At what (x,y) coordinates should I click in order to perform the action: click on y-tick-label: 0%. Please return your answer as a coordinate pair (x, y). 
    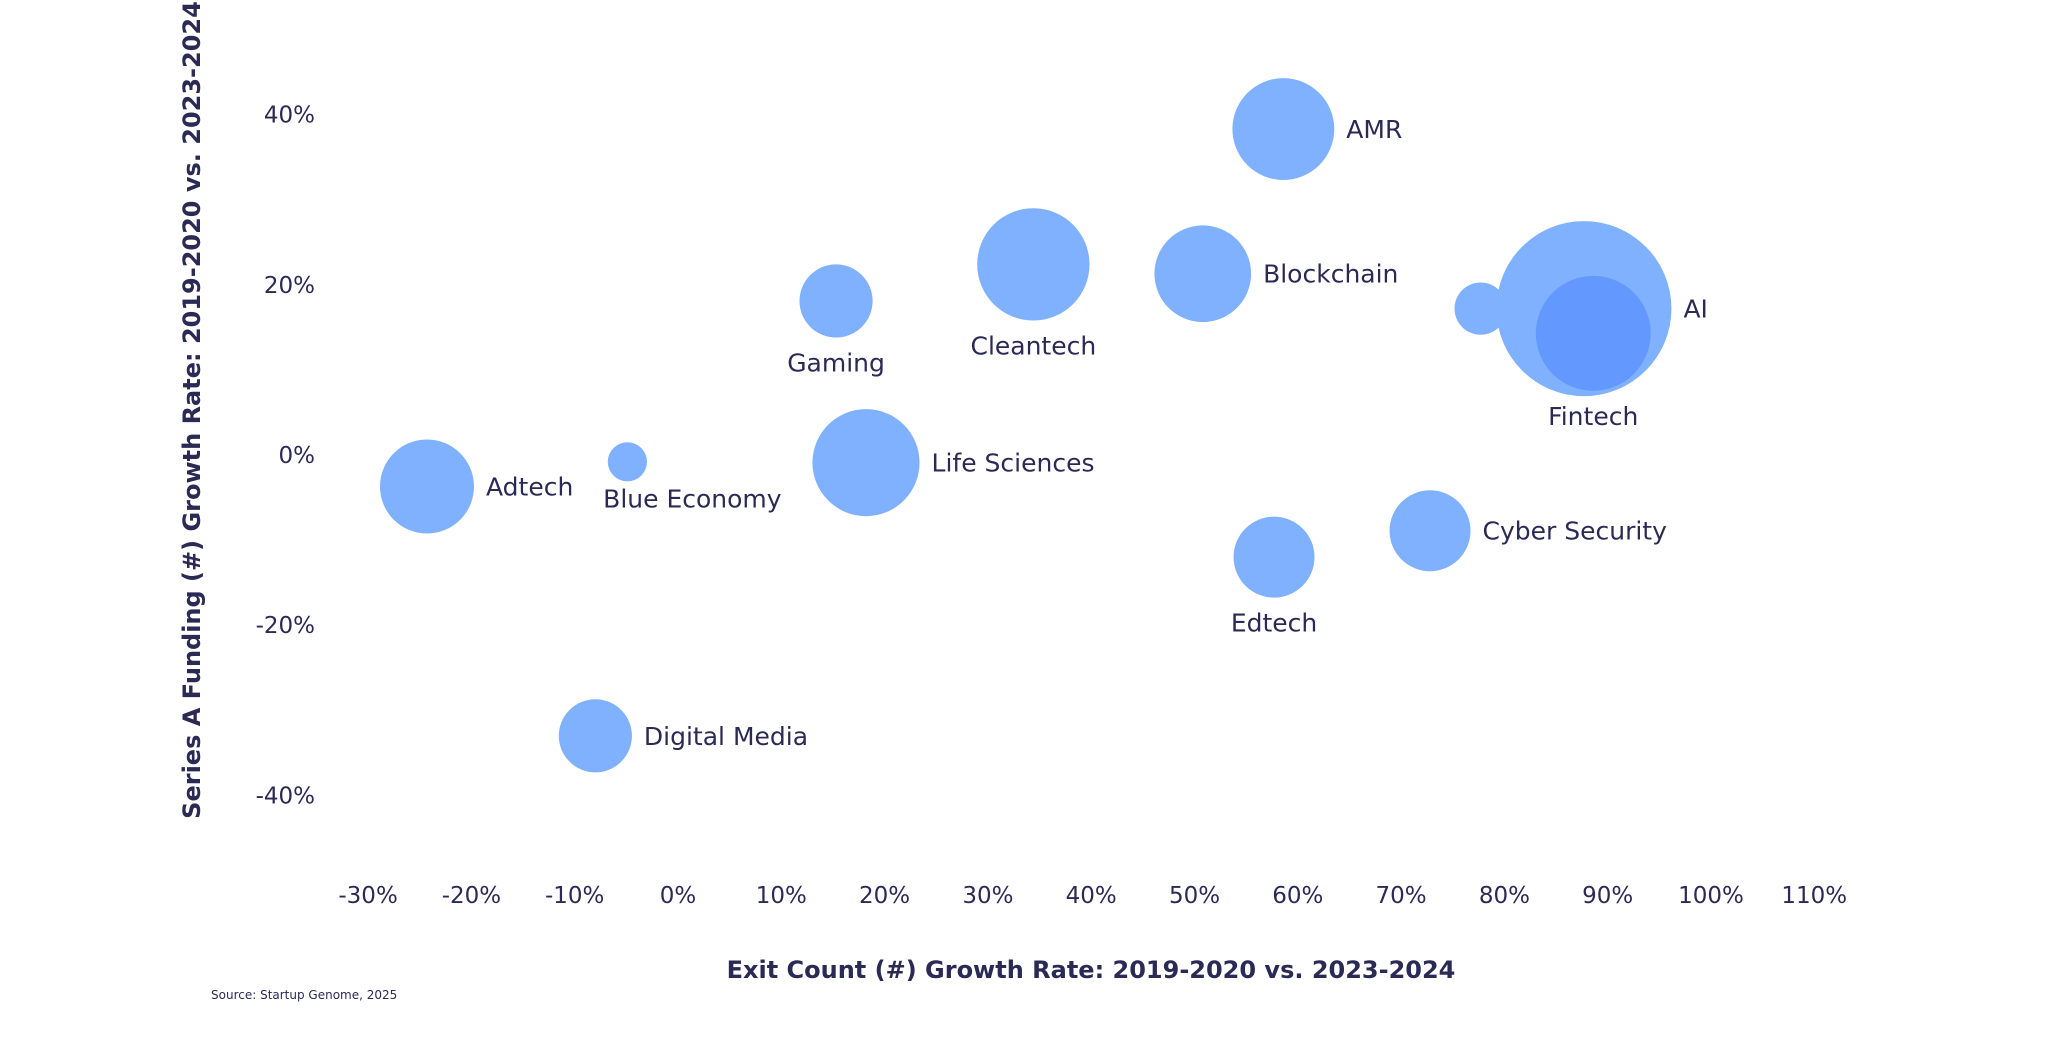
    Looking at the image, I should click on (297, 456).